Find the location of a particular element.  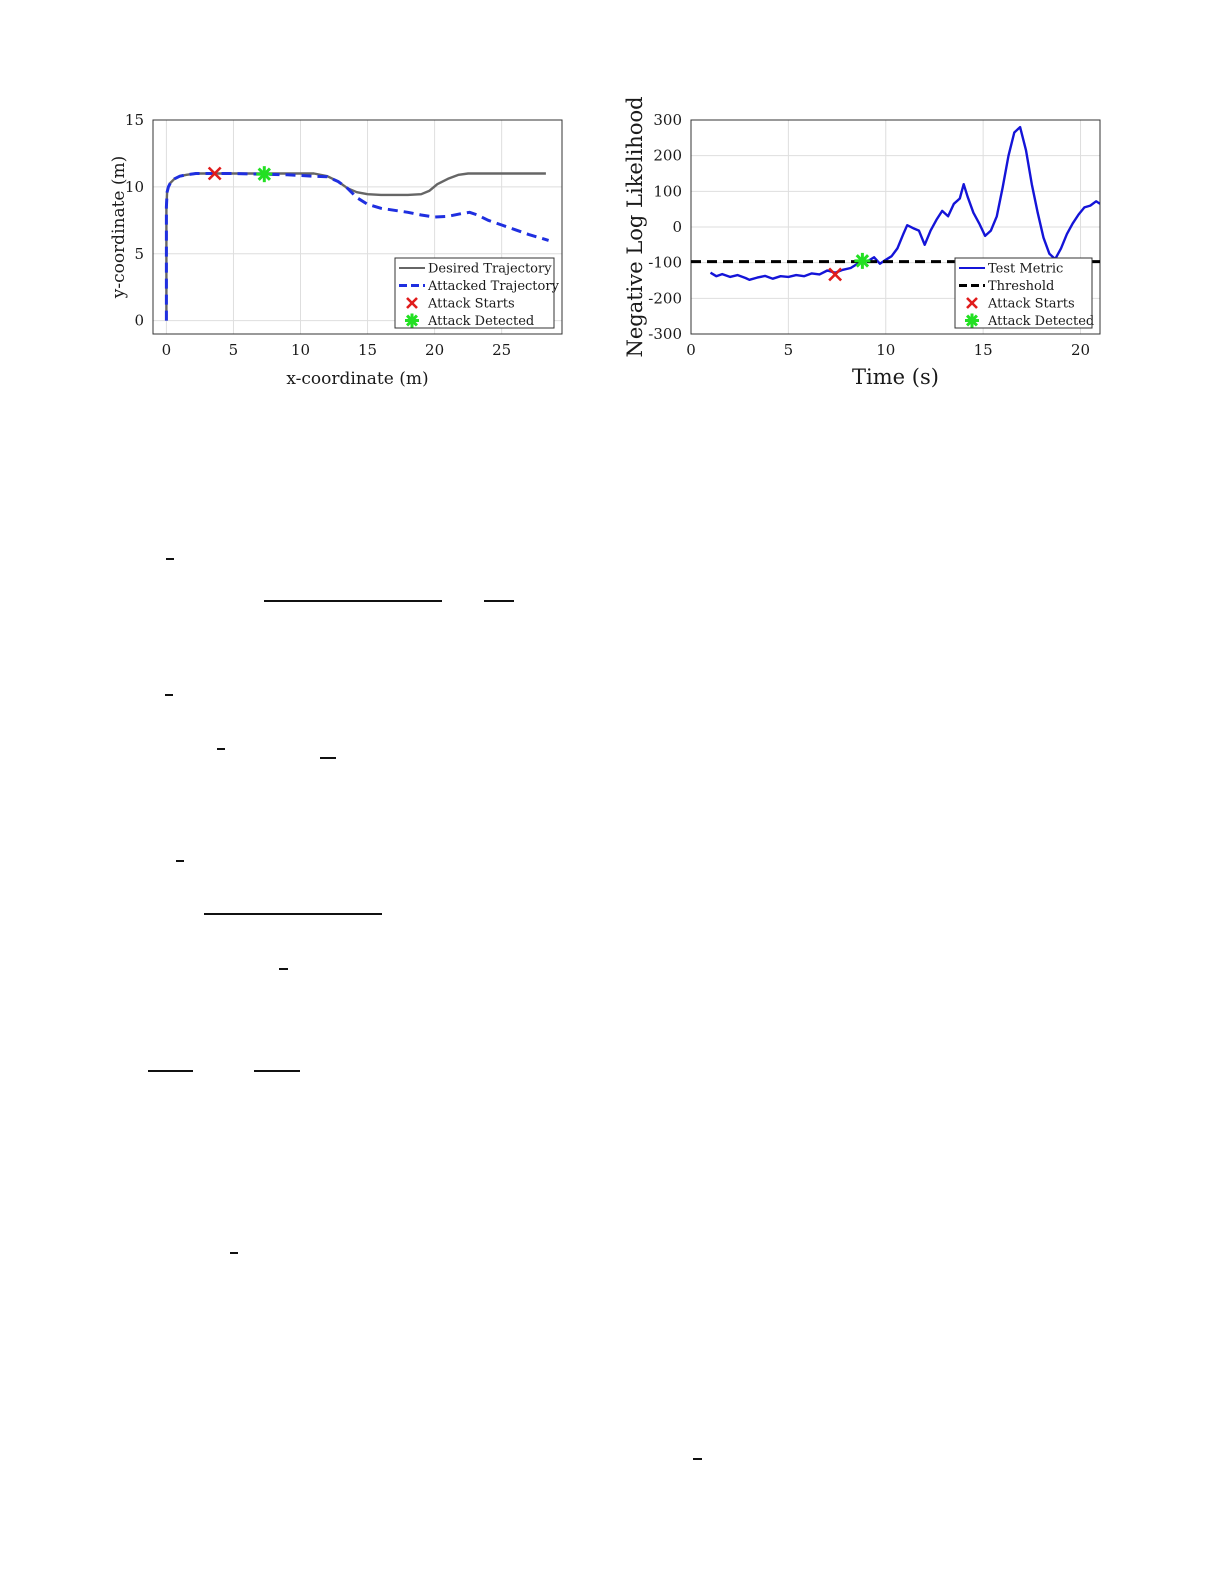

x-axis-label: Time (s) is located at coordinates (895, 377).